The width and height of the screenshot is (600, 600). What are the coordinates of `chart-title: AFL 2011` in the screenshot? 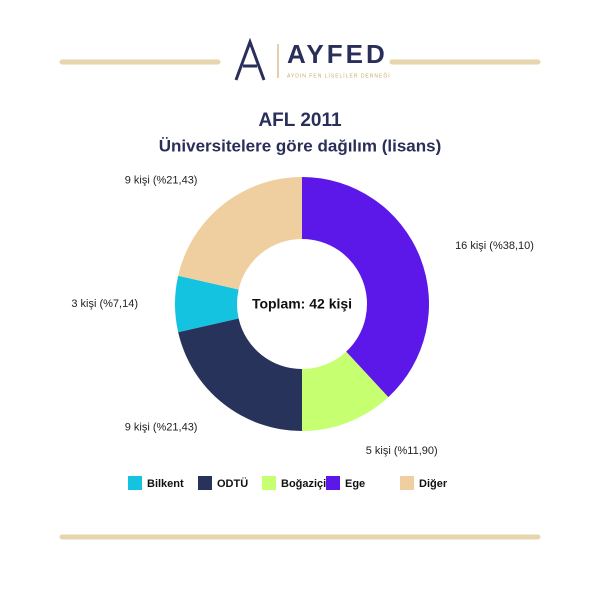 It's located at (300, 120).